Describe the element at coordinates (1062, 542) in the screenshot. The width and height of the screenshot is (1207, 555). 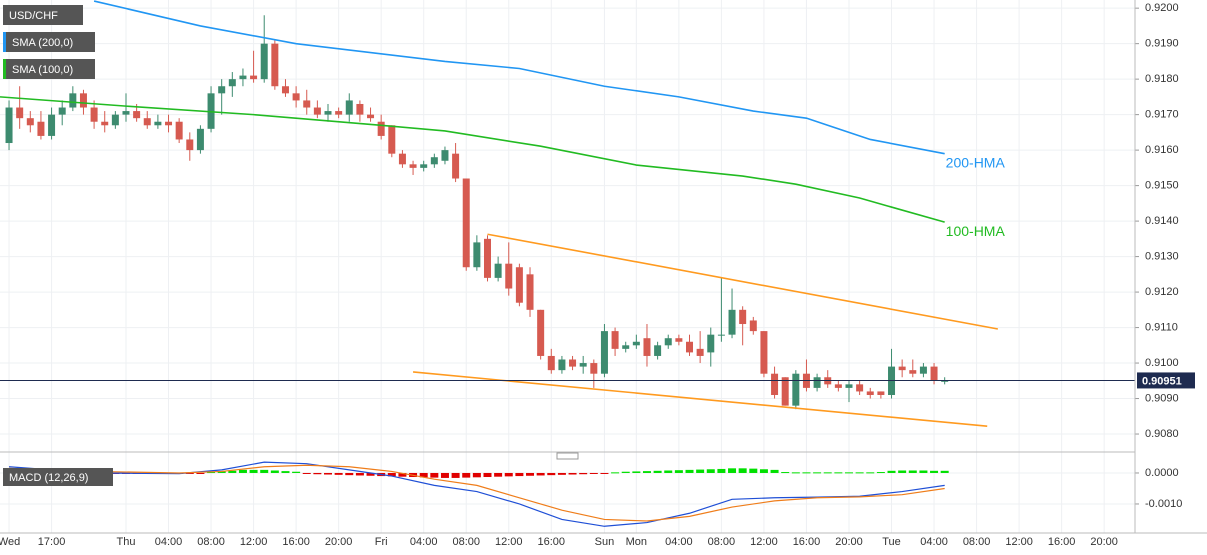
I see `x-tick-label: 16:00` at that location.